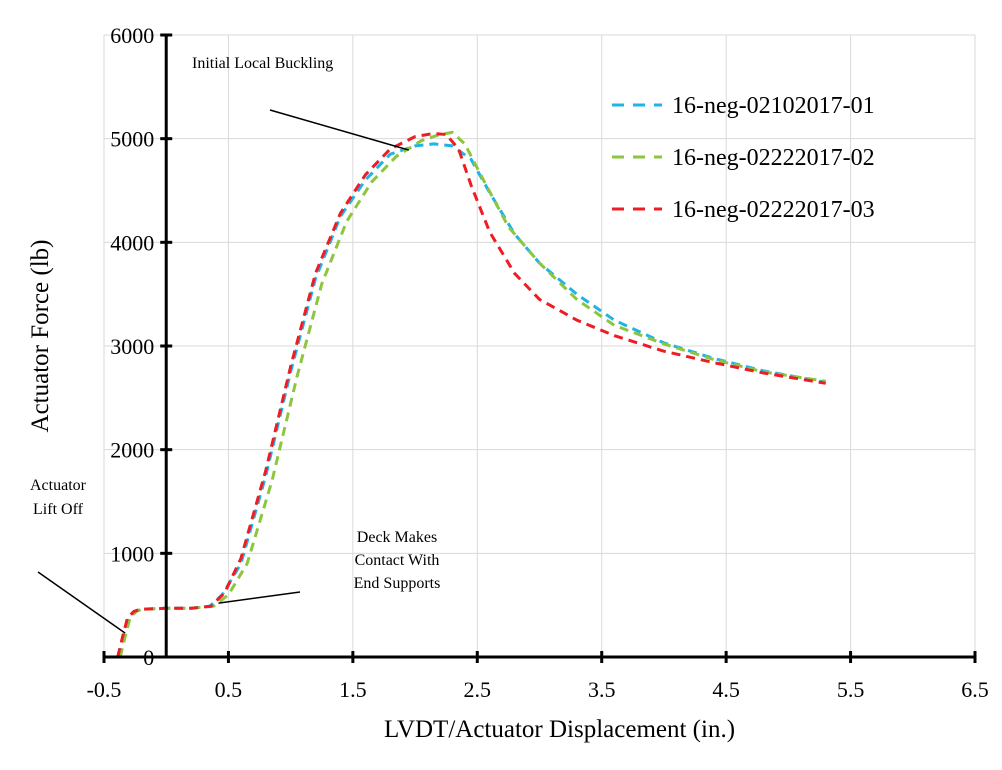 The width and height of the screenshot is (1002, 770). I want to click on annotation-3: Deck Makes Contact With End Supports, so click(329, 566).